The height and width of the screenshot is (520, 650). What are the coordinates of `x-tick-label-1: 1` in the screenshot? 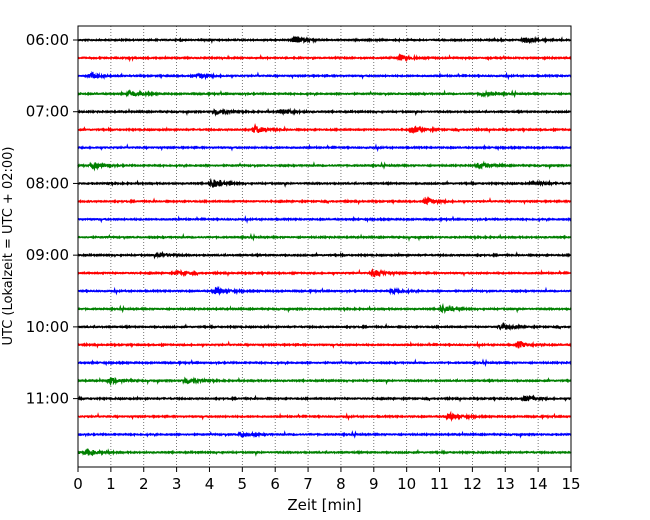 It's located at (111, 484).